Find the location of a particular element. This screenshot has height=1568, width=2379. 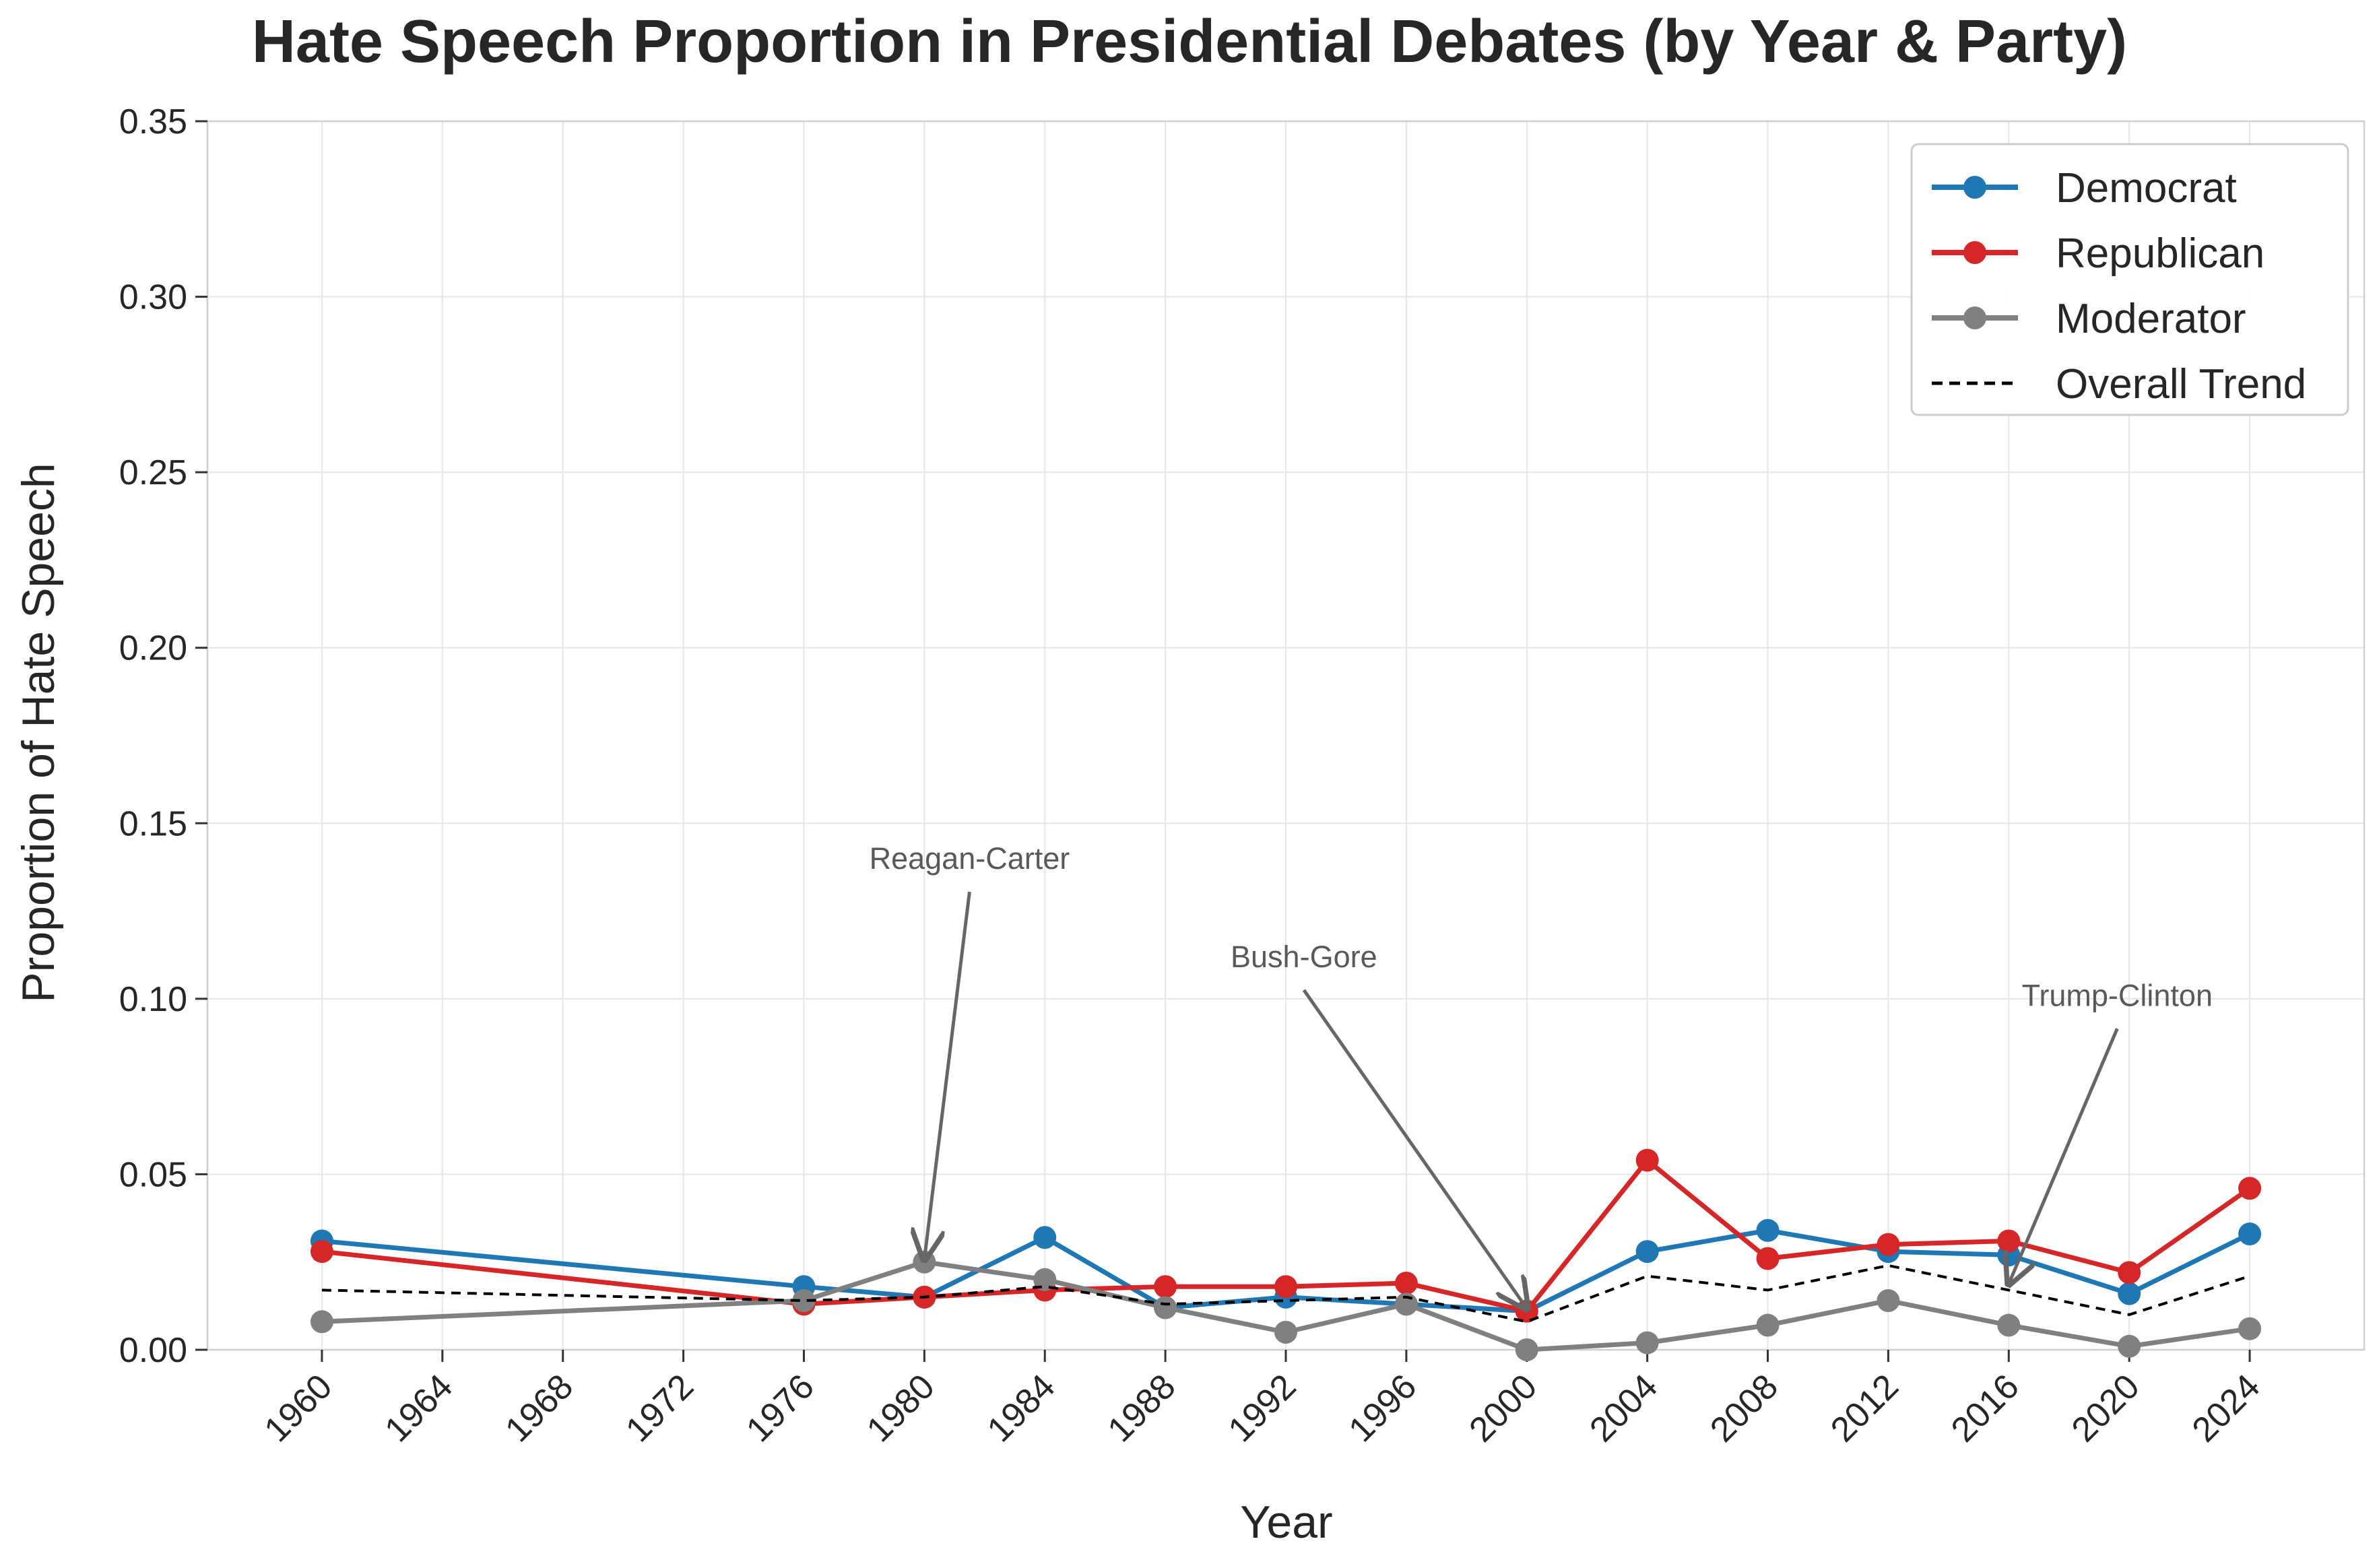

y-tick-label: 0.25 is located at coordinates (153, 472).